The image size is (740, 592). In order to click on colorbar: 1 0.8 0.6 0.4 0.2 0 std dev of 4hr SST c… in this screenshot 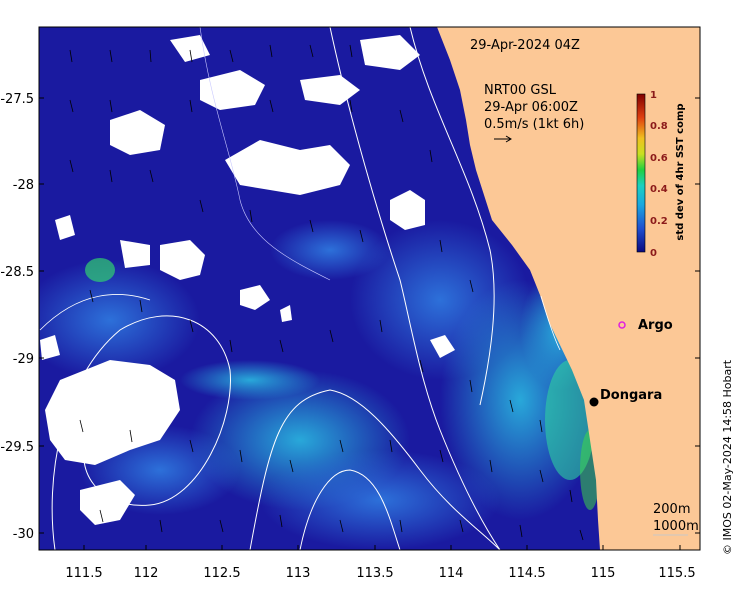, I will do `click(661, 174)`.